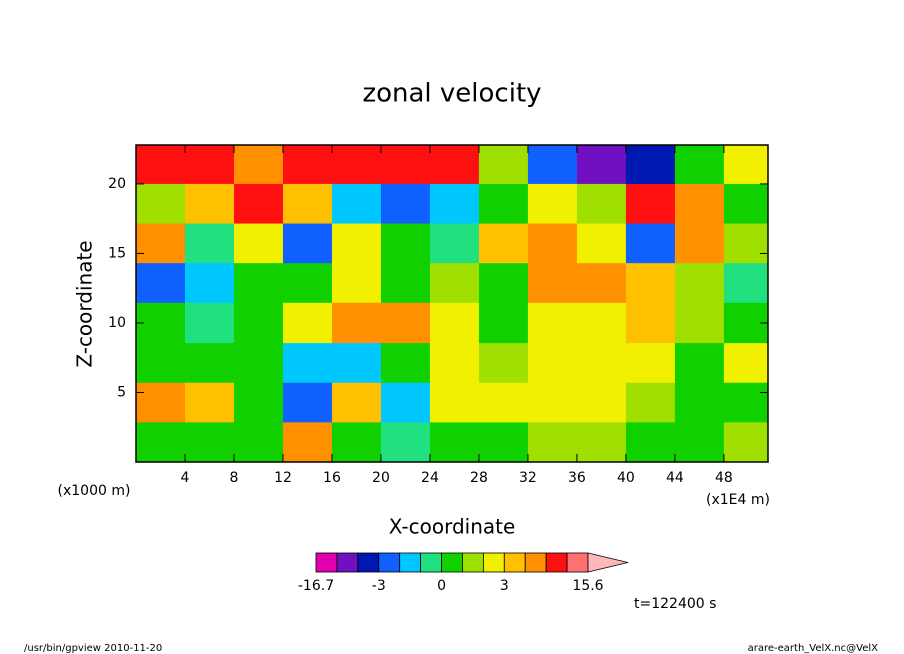  Describe the element at coordinates (185, 478) in the screenshot. I see `x-tick-label: 4` at that location.